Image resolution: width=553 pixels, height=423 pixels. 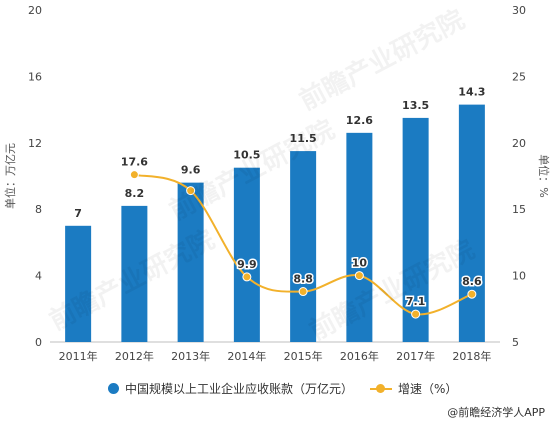 I want to click on x-tick-label: 2013年, so click(x=190, y=356).